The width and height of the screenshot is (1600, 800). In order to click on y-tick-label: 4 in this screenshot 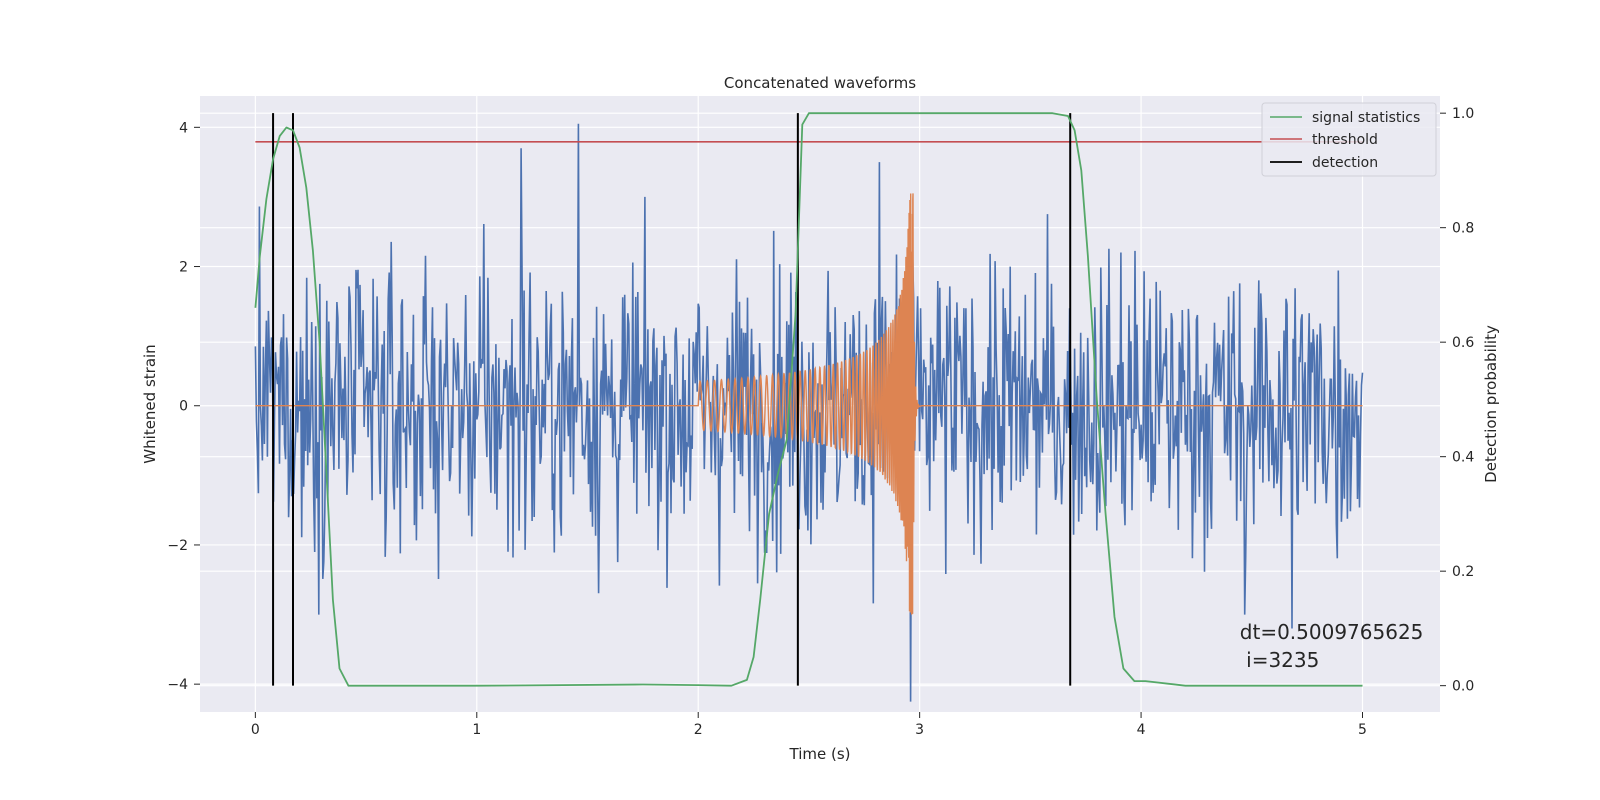, I will do `click(183, 128)`.